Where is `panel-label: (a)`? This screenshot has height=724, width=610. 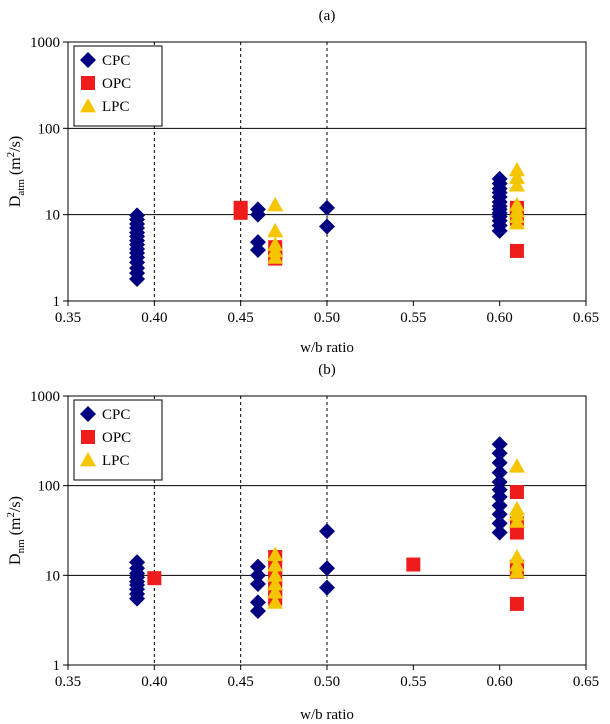 panel-label: (a) is located at coordinates (327, 16).